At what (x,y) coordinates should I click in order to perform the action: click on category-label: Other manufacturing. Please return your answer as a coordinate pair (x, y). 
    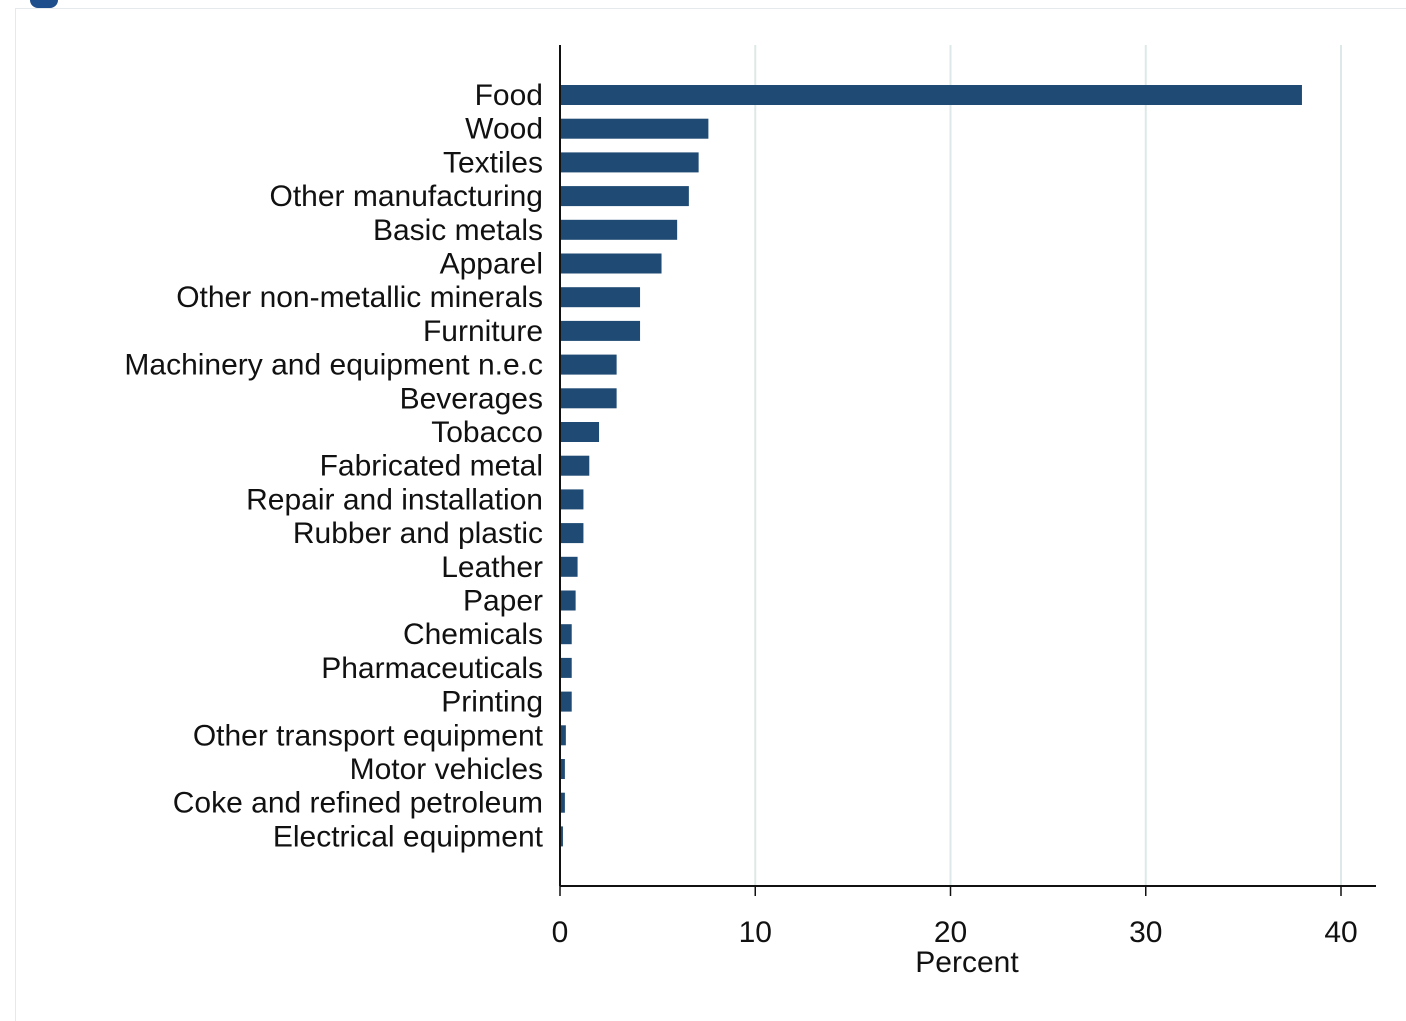
    Looking at the image, I should click on (406, 196).